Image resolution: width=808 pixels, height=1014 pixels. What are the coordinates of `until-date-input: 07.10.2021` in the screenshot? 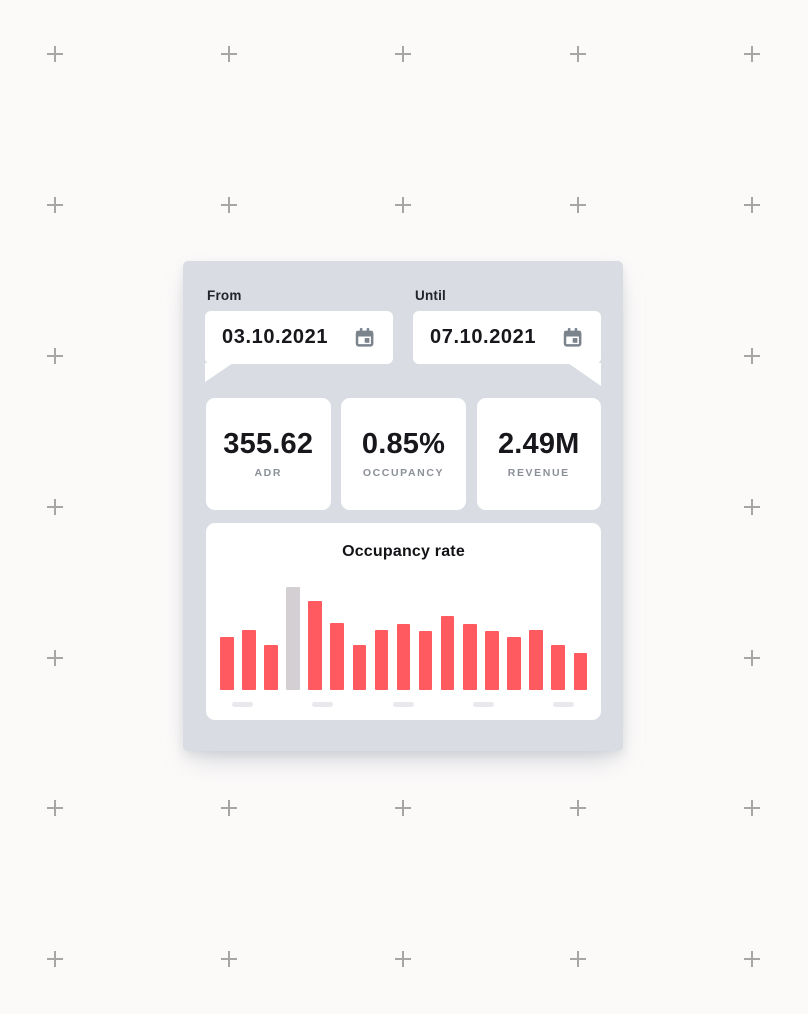 It's located at (507, 348).